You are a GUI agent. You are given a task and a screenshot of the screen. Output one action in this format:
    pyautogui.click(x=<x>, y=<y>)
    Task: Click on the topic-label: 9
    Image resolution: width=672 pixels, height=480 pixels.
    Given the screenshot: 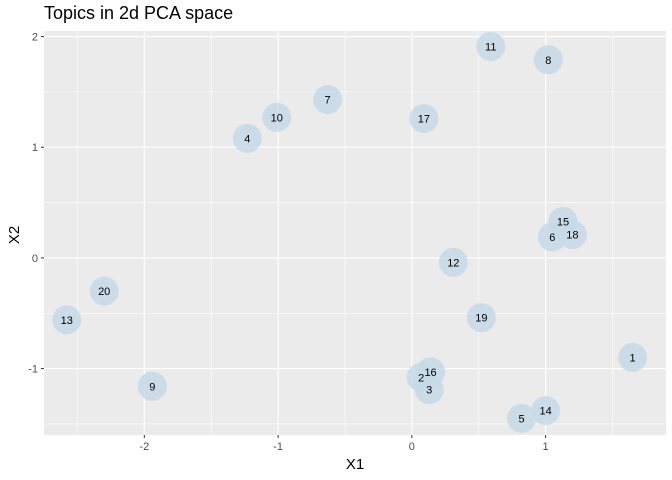 What is the action you would take?
    pyautogui.click(x=152, y=387)
    